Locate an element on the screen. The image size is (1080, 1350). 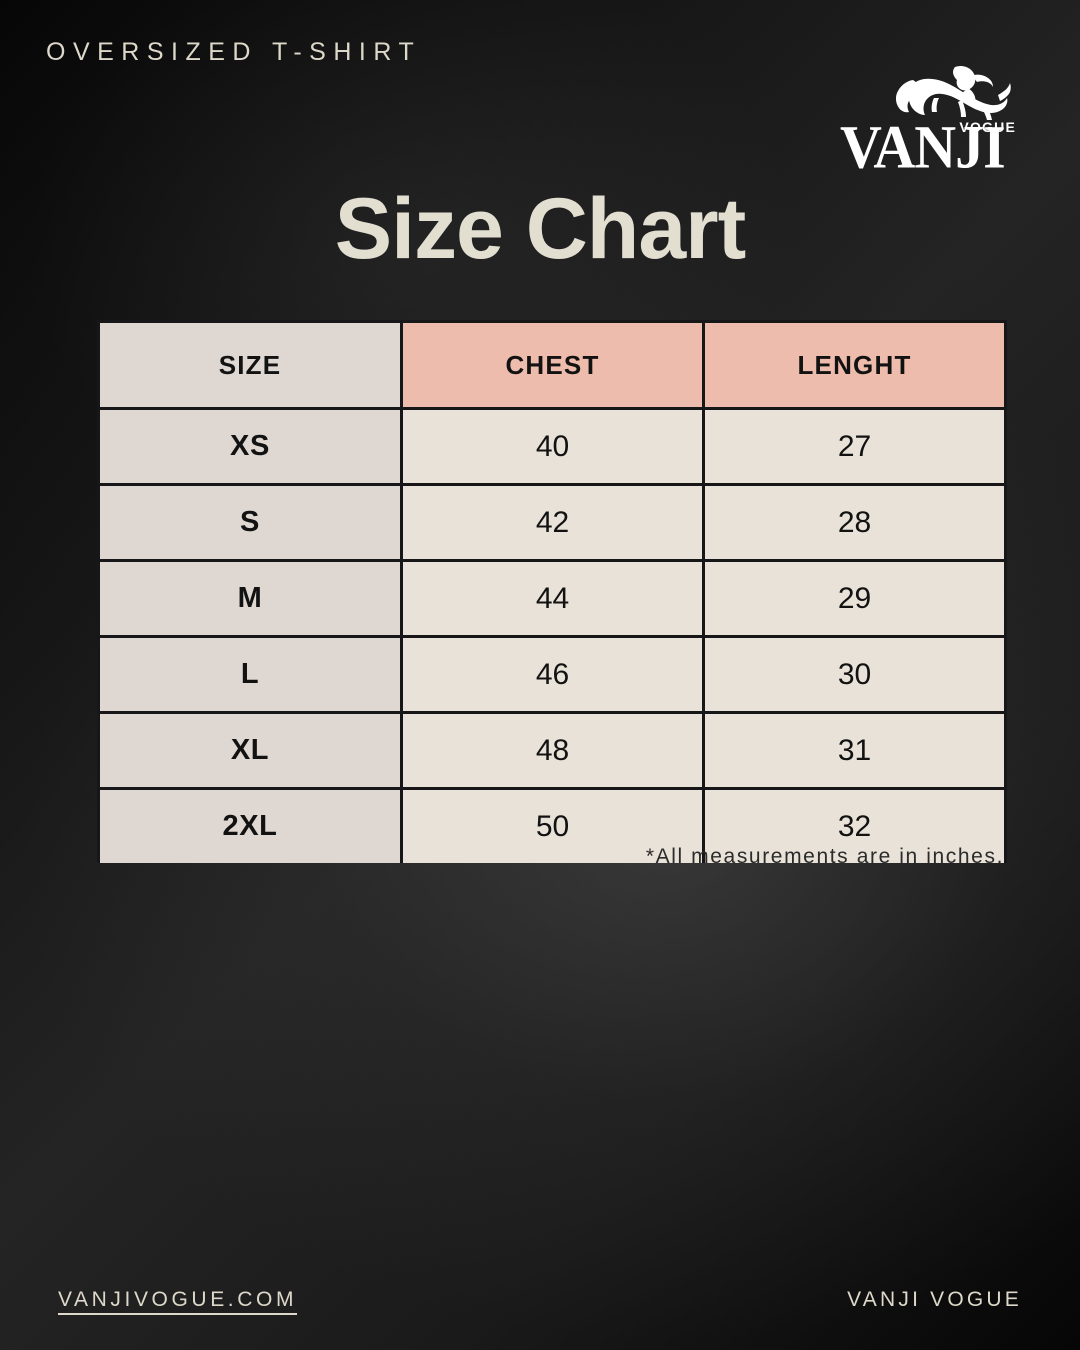
measurement-unit-note: *All measurements are in inches. is located at coordinates (824, 856).